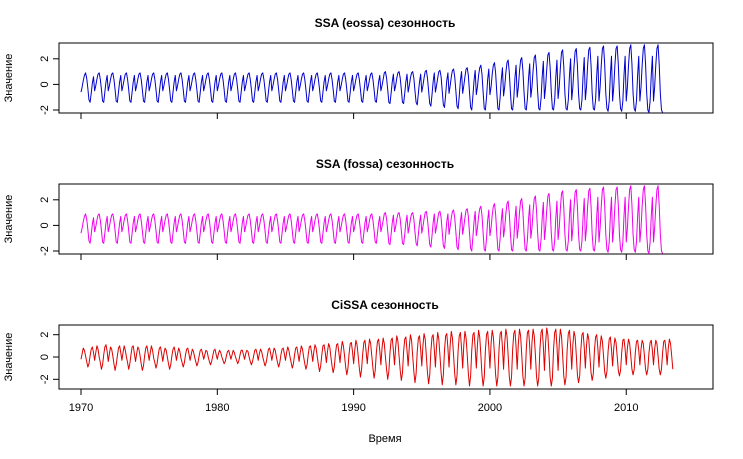 Image resolution: width=743 pixels, height=459 pixels. Describe the element at coordinates (9, 219) in the screenshot. I see `panel-2-y-axis-label: Значение` at that location.